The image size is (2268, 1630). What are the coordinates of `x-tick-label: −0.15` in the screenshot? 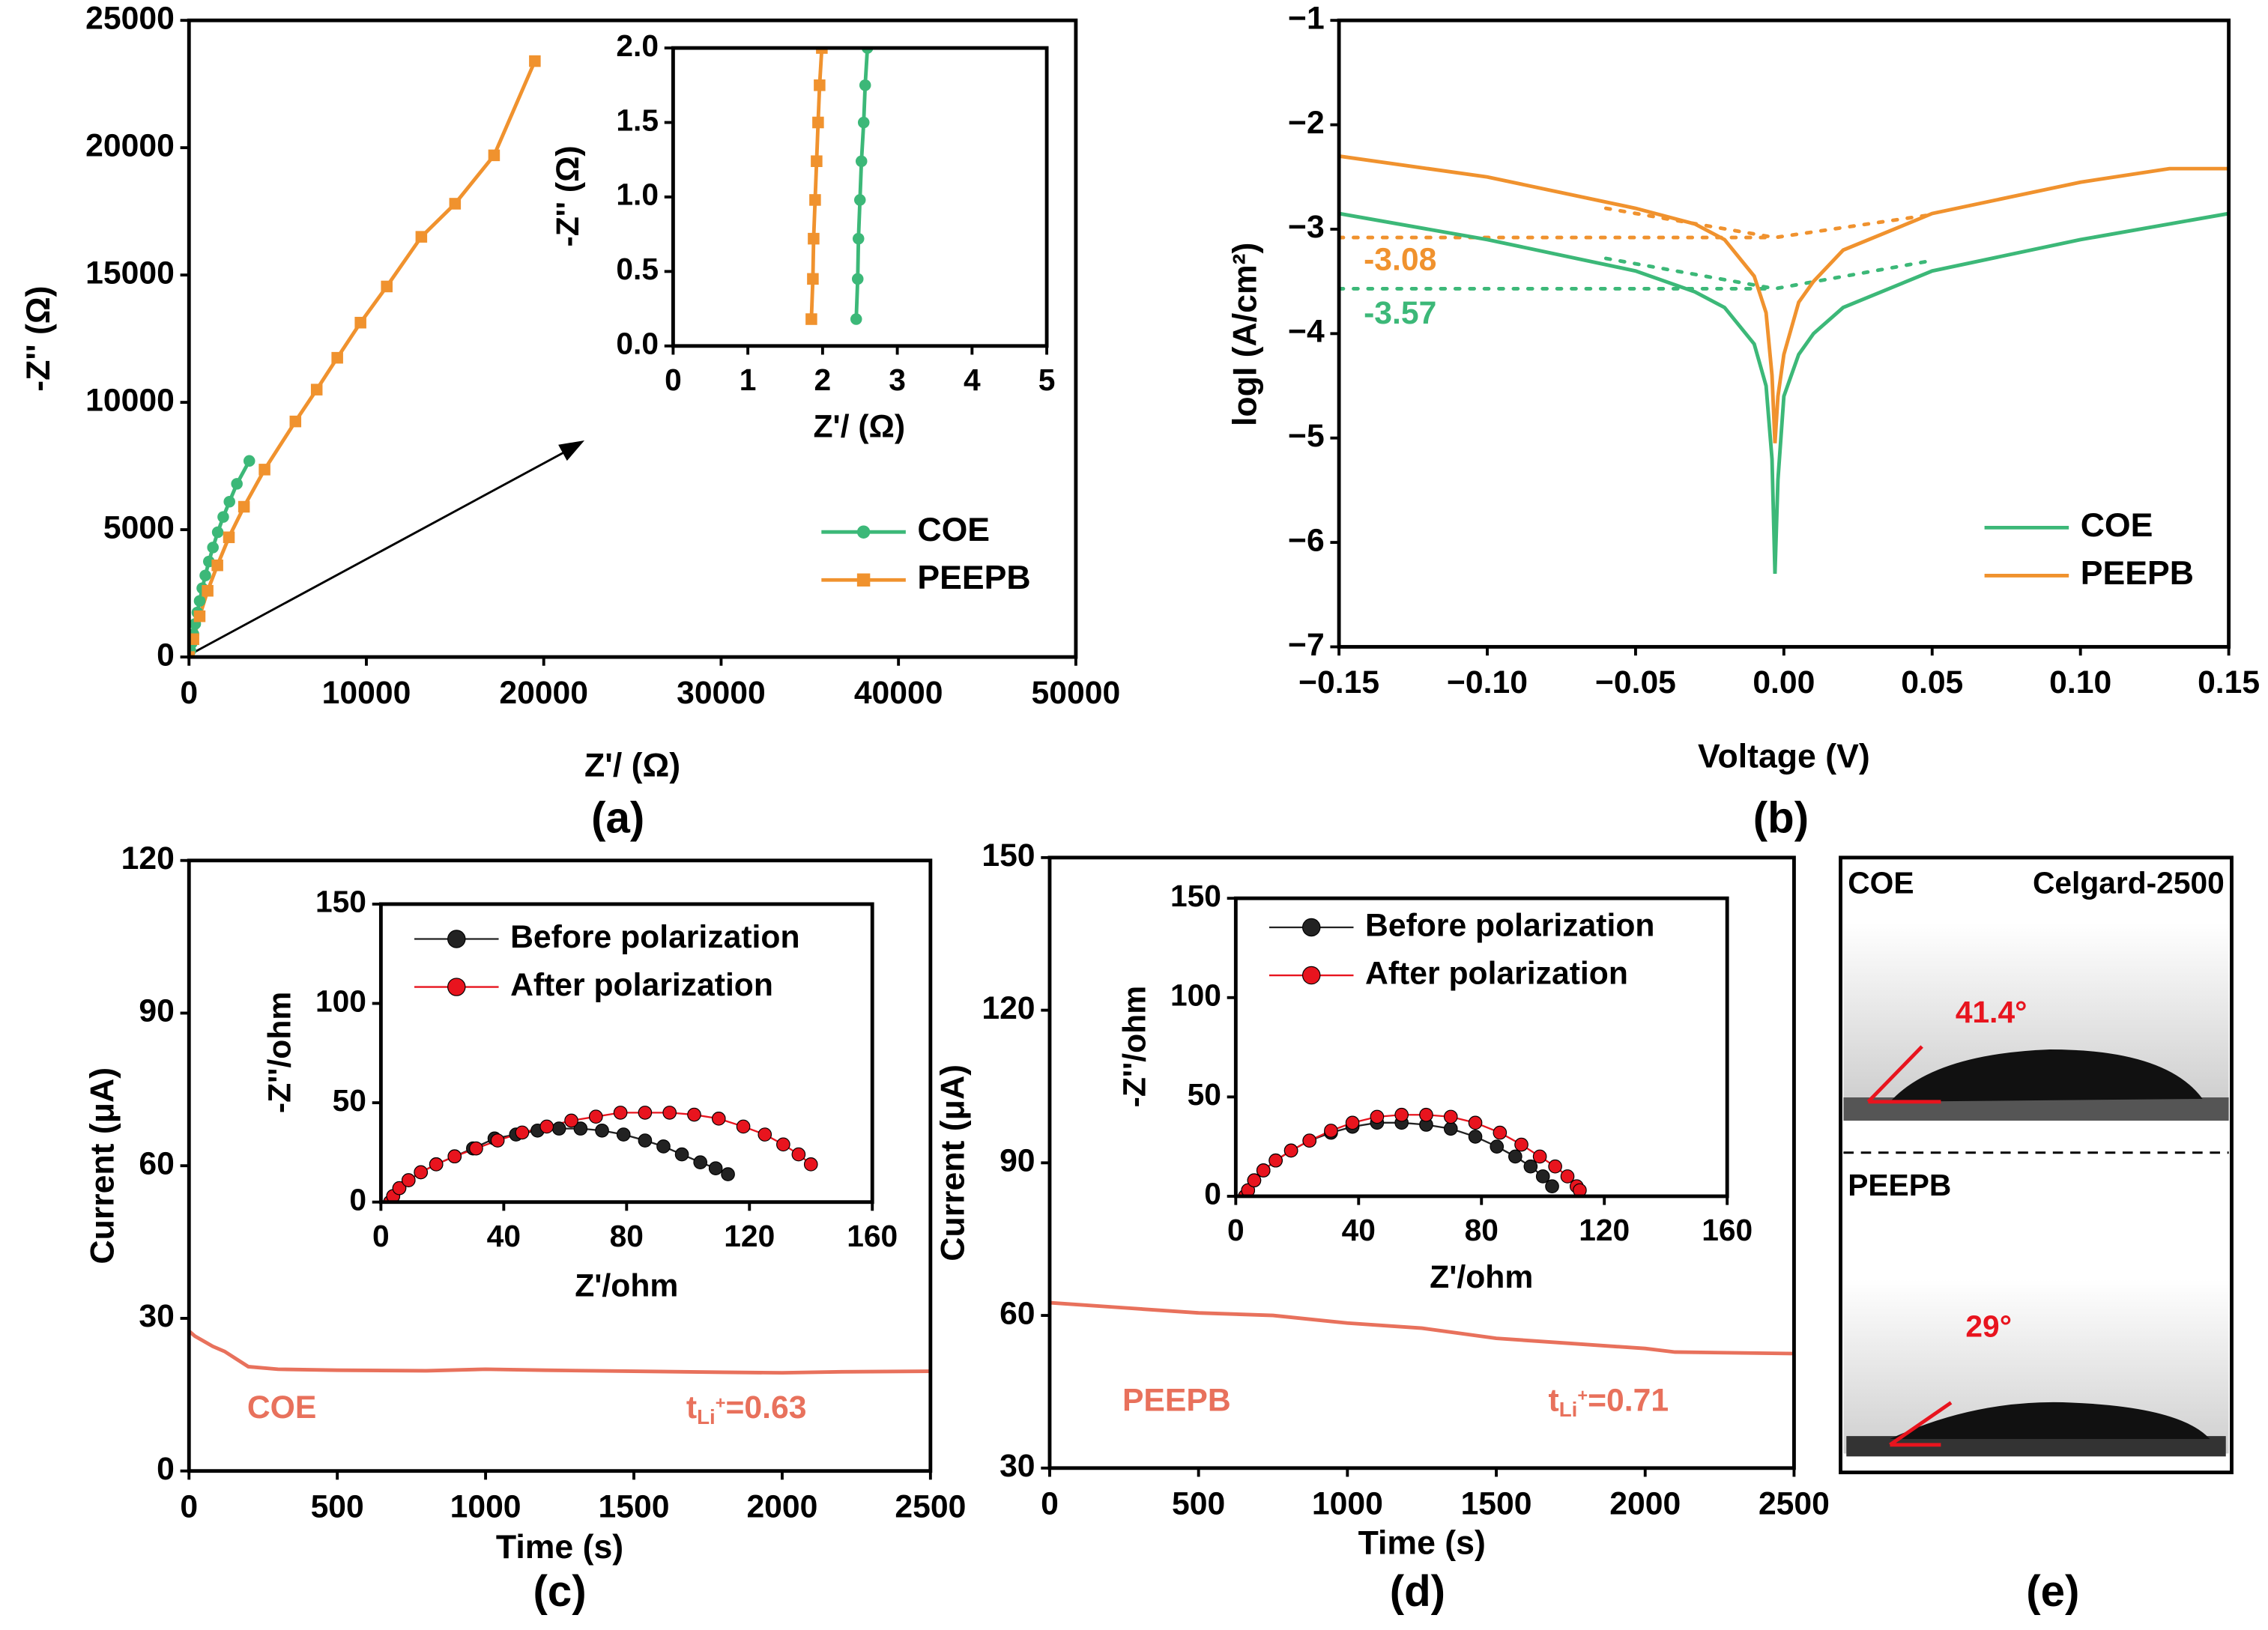 It's located at (1338, 682).